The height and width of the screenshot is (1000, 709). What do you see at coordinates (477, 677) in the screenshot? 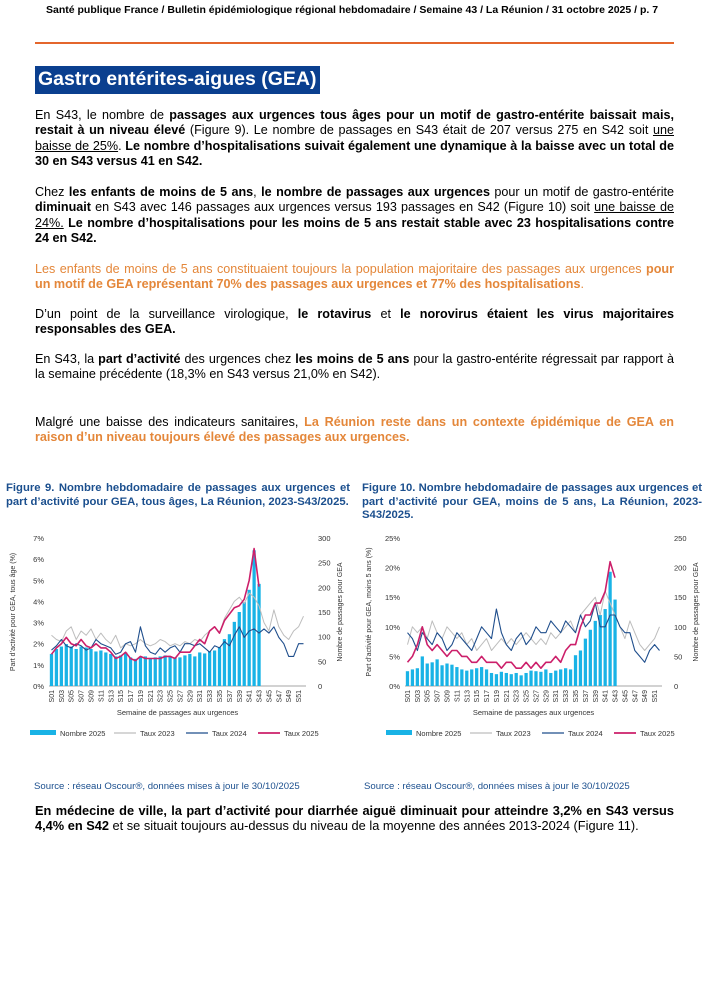
I see `fig10-bar-S15` at bounding box center [477, 677].